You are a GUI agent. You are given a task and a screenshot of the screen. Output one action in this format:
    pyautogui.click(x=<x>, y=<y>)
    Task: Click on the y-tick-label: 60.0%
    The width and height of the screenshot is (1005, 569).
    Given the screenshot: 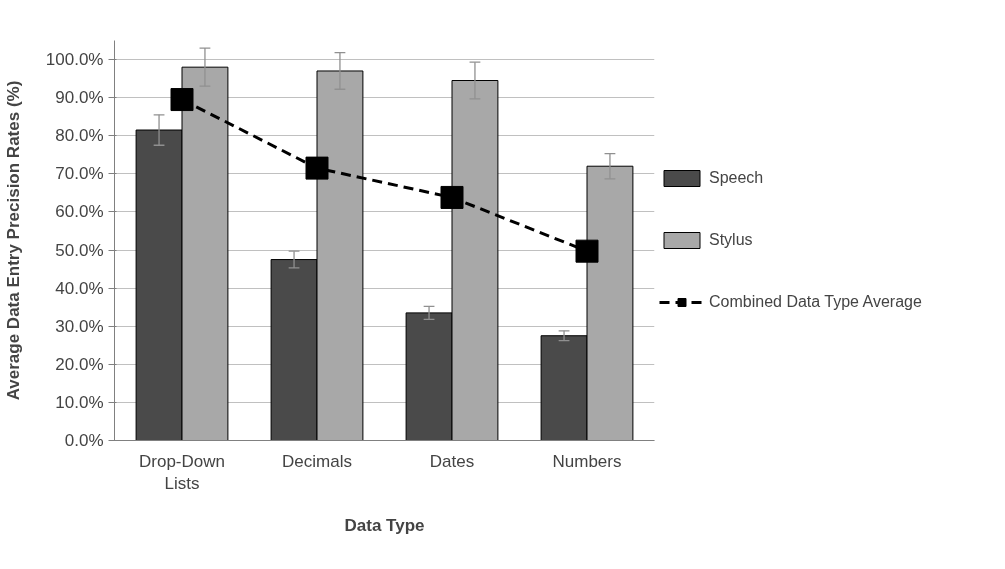 What is the action you would take?
    pyautogui.click(x=79, y=212)
    